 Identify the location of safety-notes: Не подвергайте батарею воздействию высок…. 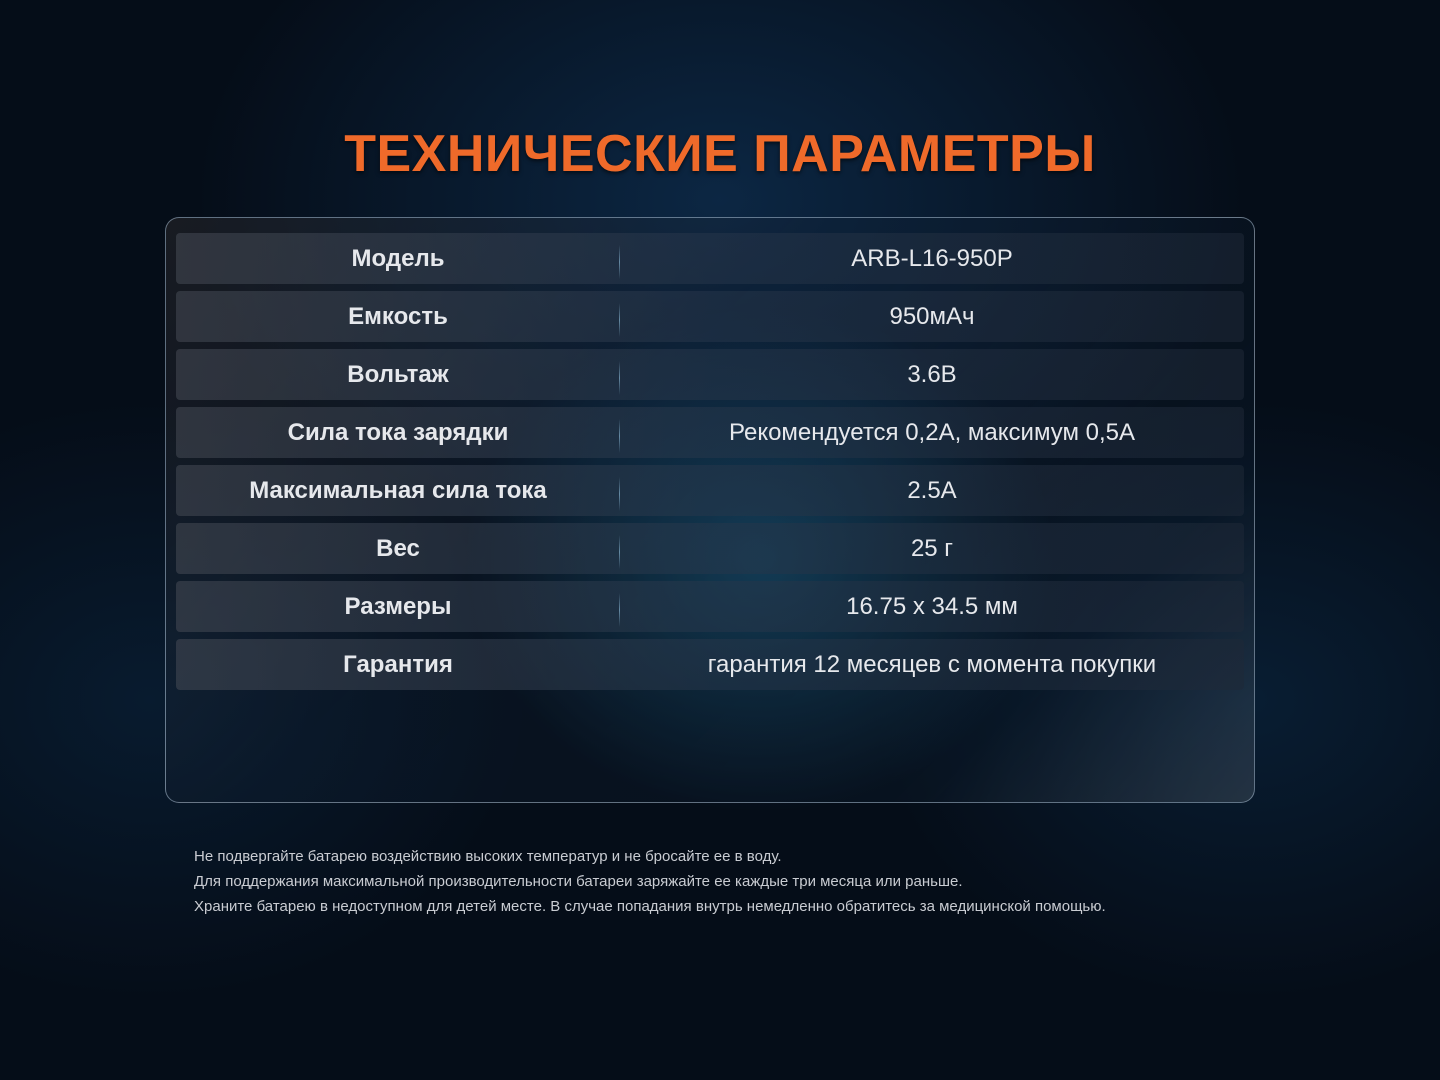
(650, 881).